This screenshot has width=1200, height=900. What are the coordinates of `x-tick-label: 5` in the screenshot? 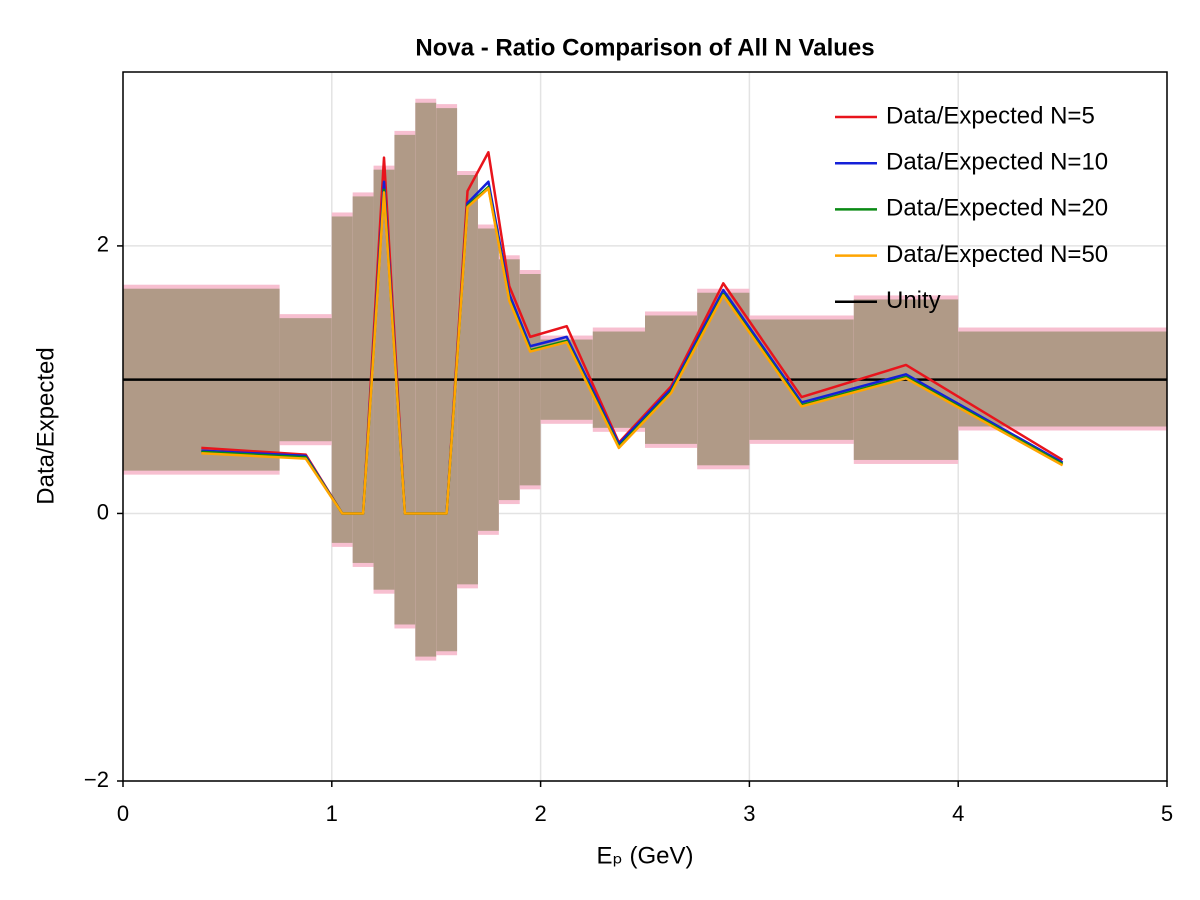 It's located at (1167, 813).